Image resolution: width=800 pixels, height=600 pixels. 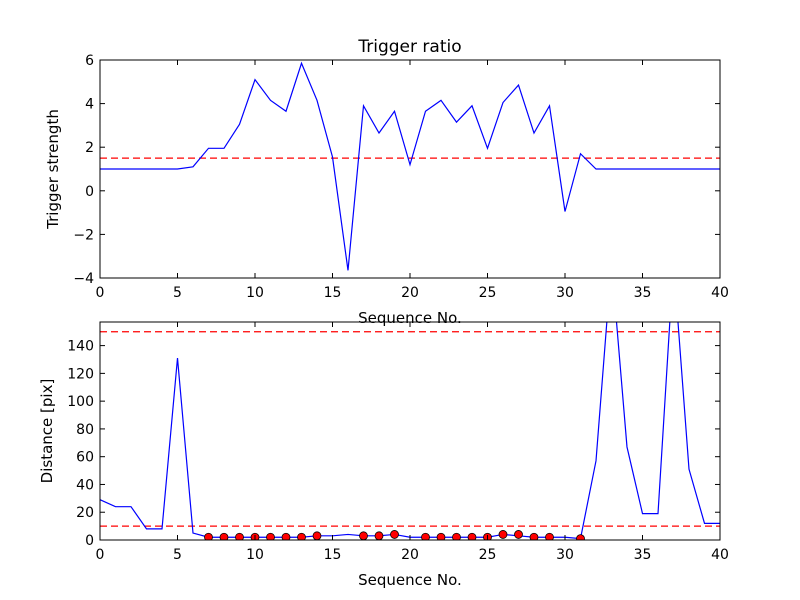 What do you see at coordinates (89, 61) in the screenshot?
I see `y-tick-label: 6` at bounding box center [89, 61].